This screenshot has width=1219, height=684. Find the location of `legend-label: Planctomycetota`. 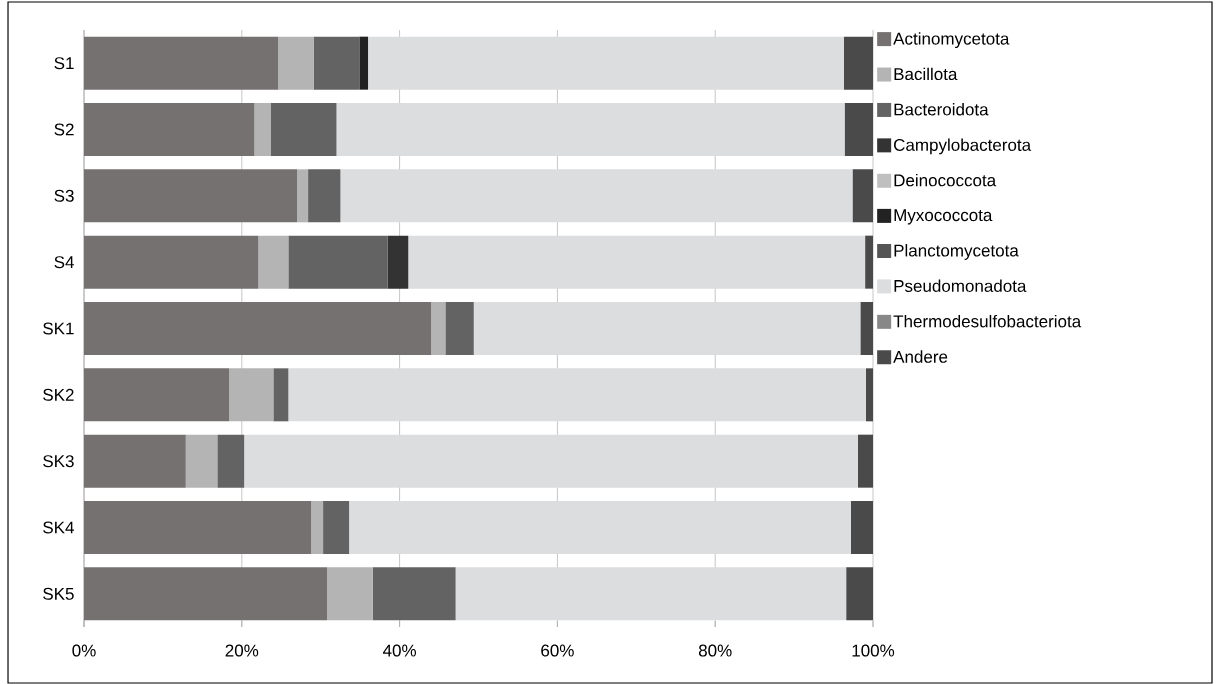

legend-label: Planctomycetota is located at coordinates (956, 252).